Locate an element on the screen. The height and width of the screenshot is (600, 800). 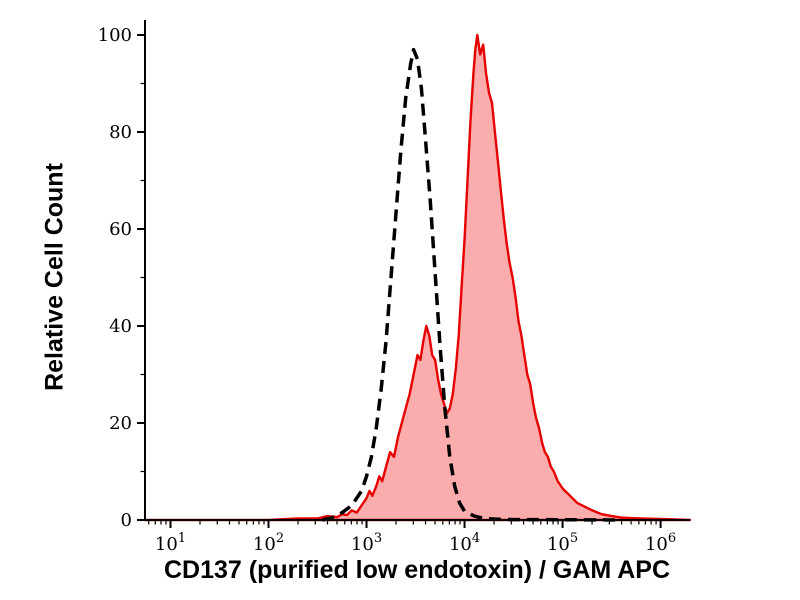
x-tick-label: 10² is located at coordinates (268, 543).